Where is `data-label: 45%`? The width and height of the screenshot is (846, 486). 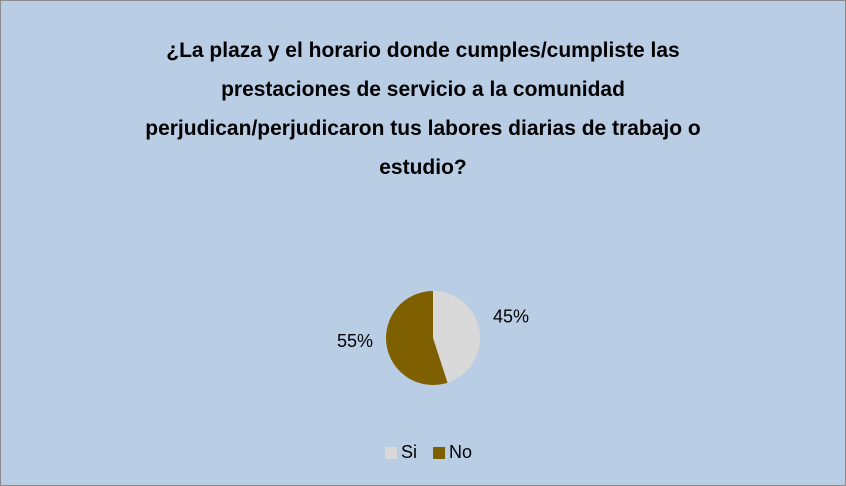 data-label: 45% is located at coordinates (511, 316).